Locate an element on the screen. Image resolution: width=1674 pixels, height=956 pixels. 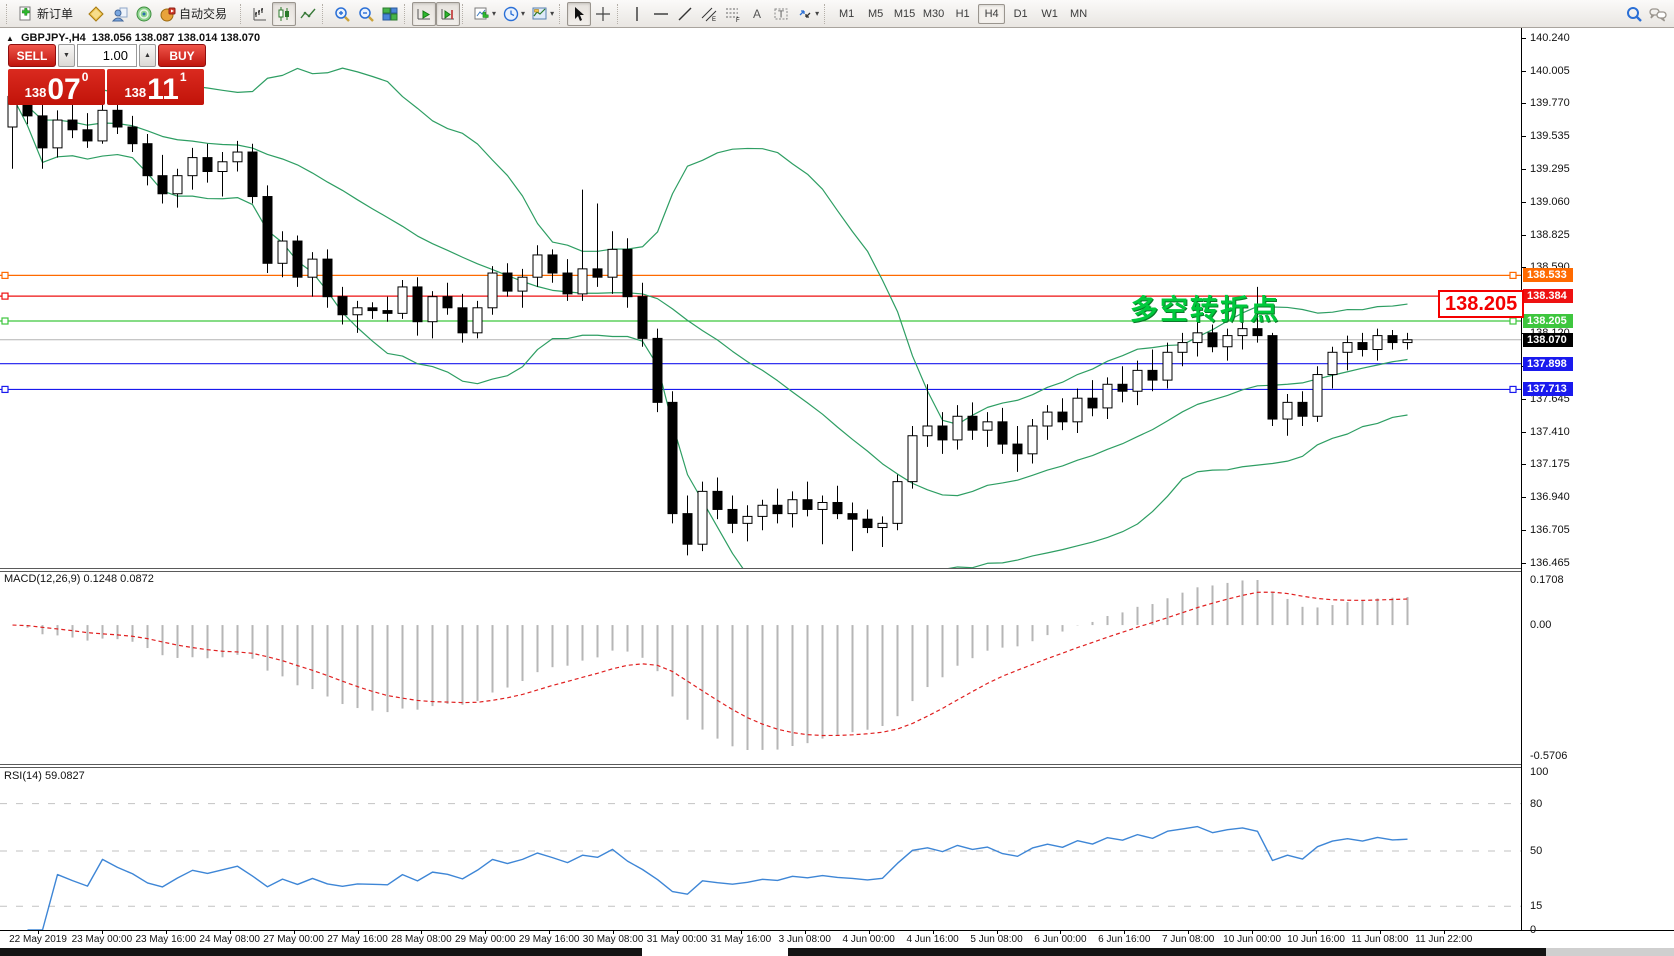
trendline-icon is located at coordinates (685, 13).